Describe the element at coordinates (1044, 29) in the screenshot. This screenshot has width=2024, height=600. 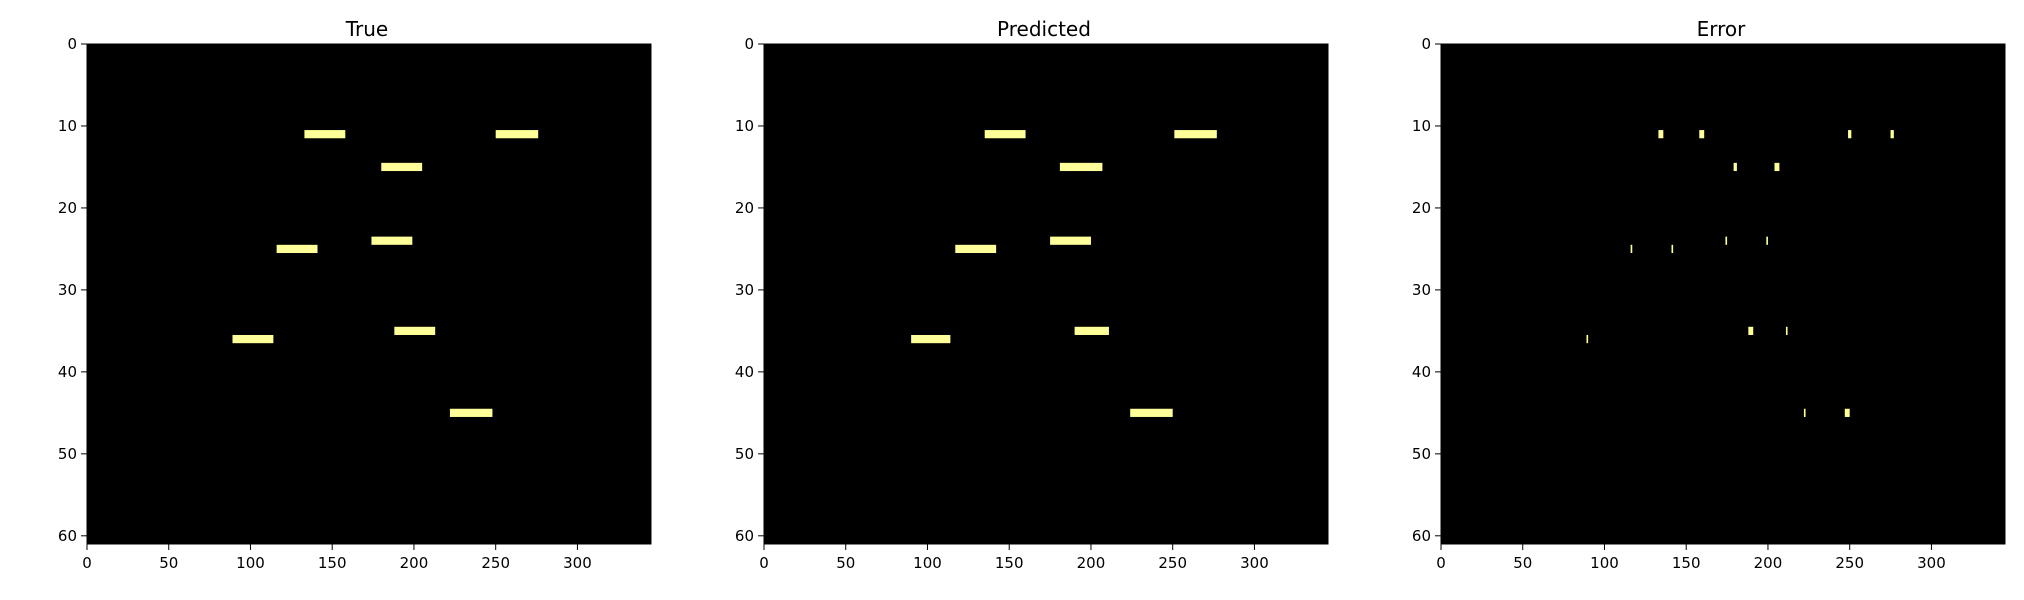
I see `subplot-title: Predicted` at that location.